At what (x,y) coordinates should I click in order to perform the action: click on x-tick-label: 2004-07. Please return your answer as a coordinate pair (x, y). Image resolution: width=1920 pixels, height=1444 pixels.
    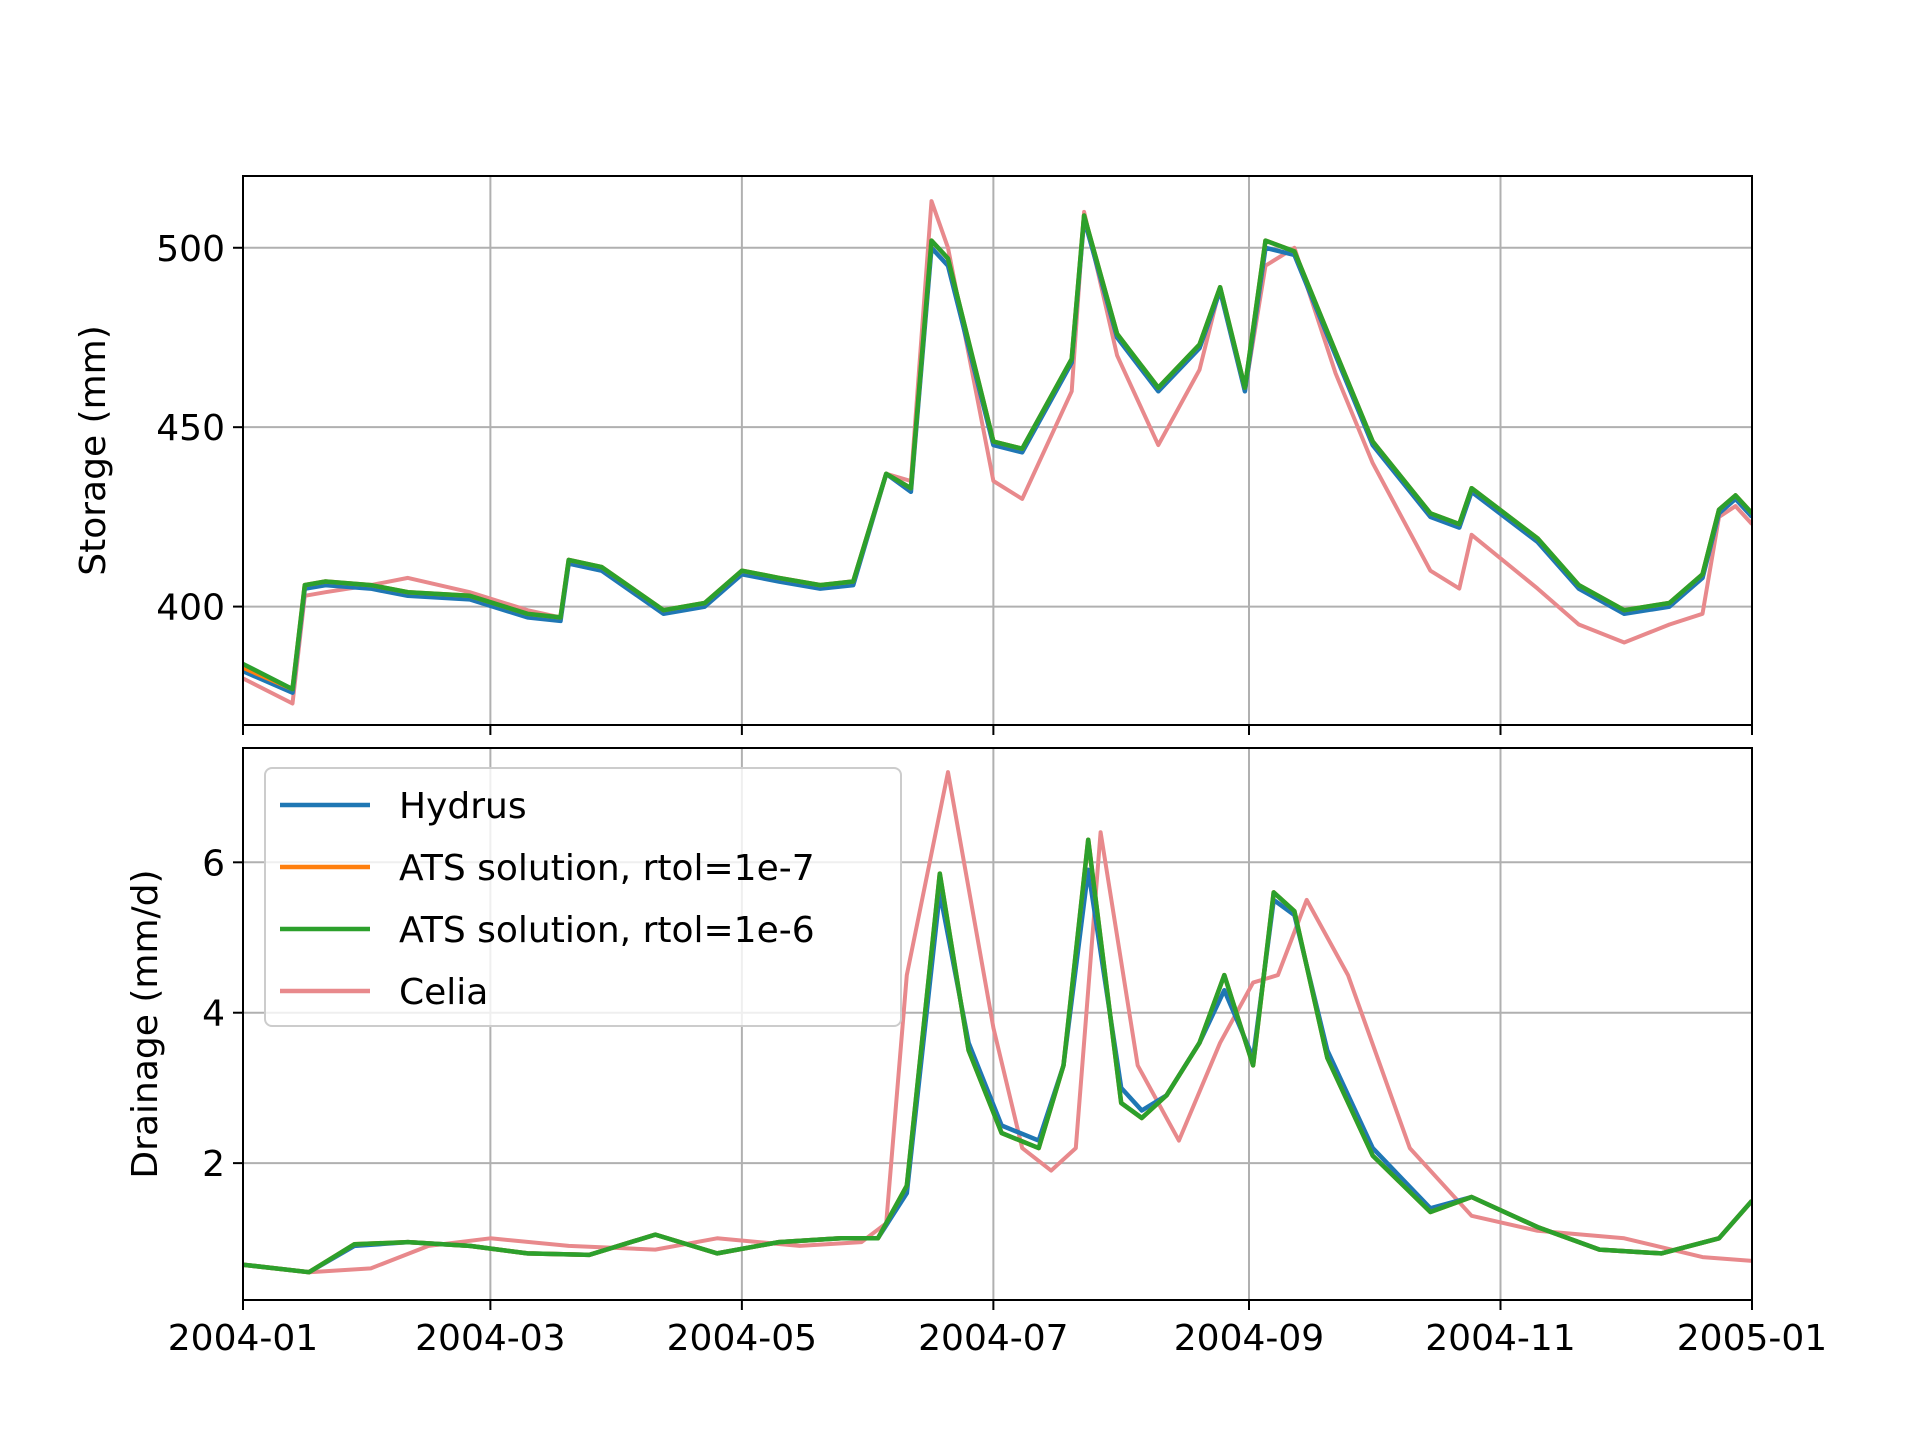
    Looking at the image, I should click on (993, 1338).